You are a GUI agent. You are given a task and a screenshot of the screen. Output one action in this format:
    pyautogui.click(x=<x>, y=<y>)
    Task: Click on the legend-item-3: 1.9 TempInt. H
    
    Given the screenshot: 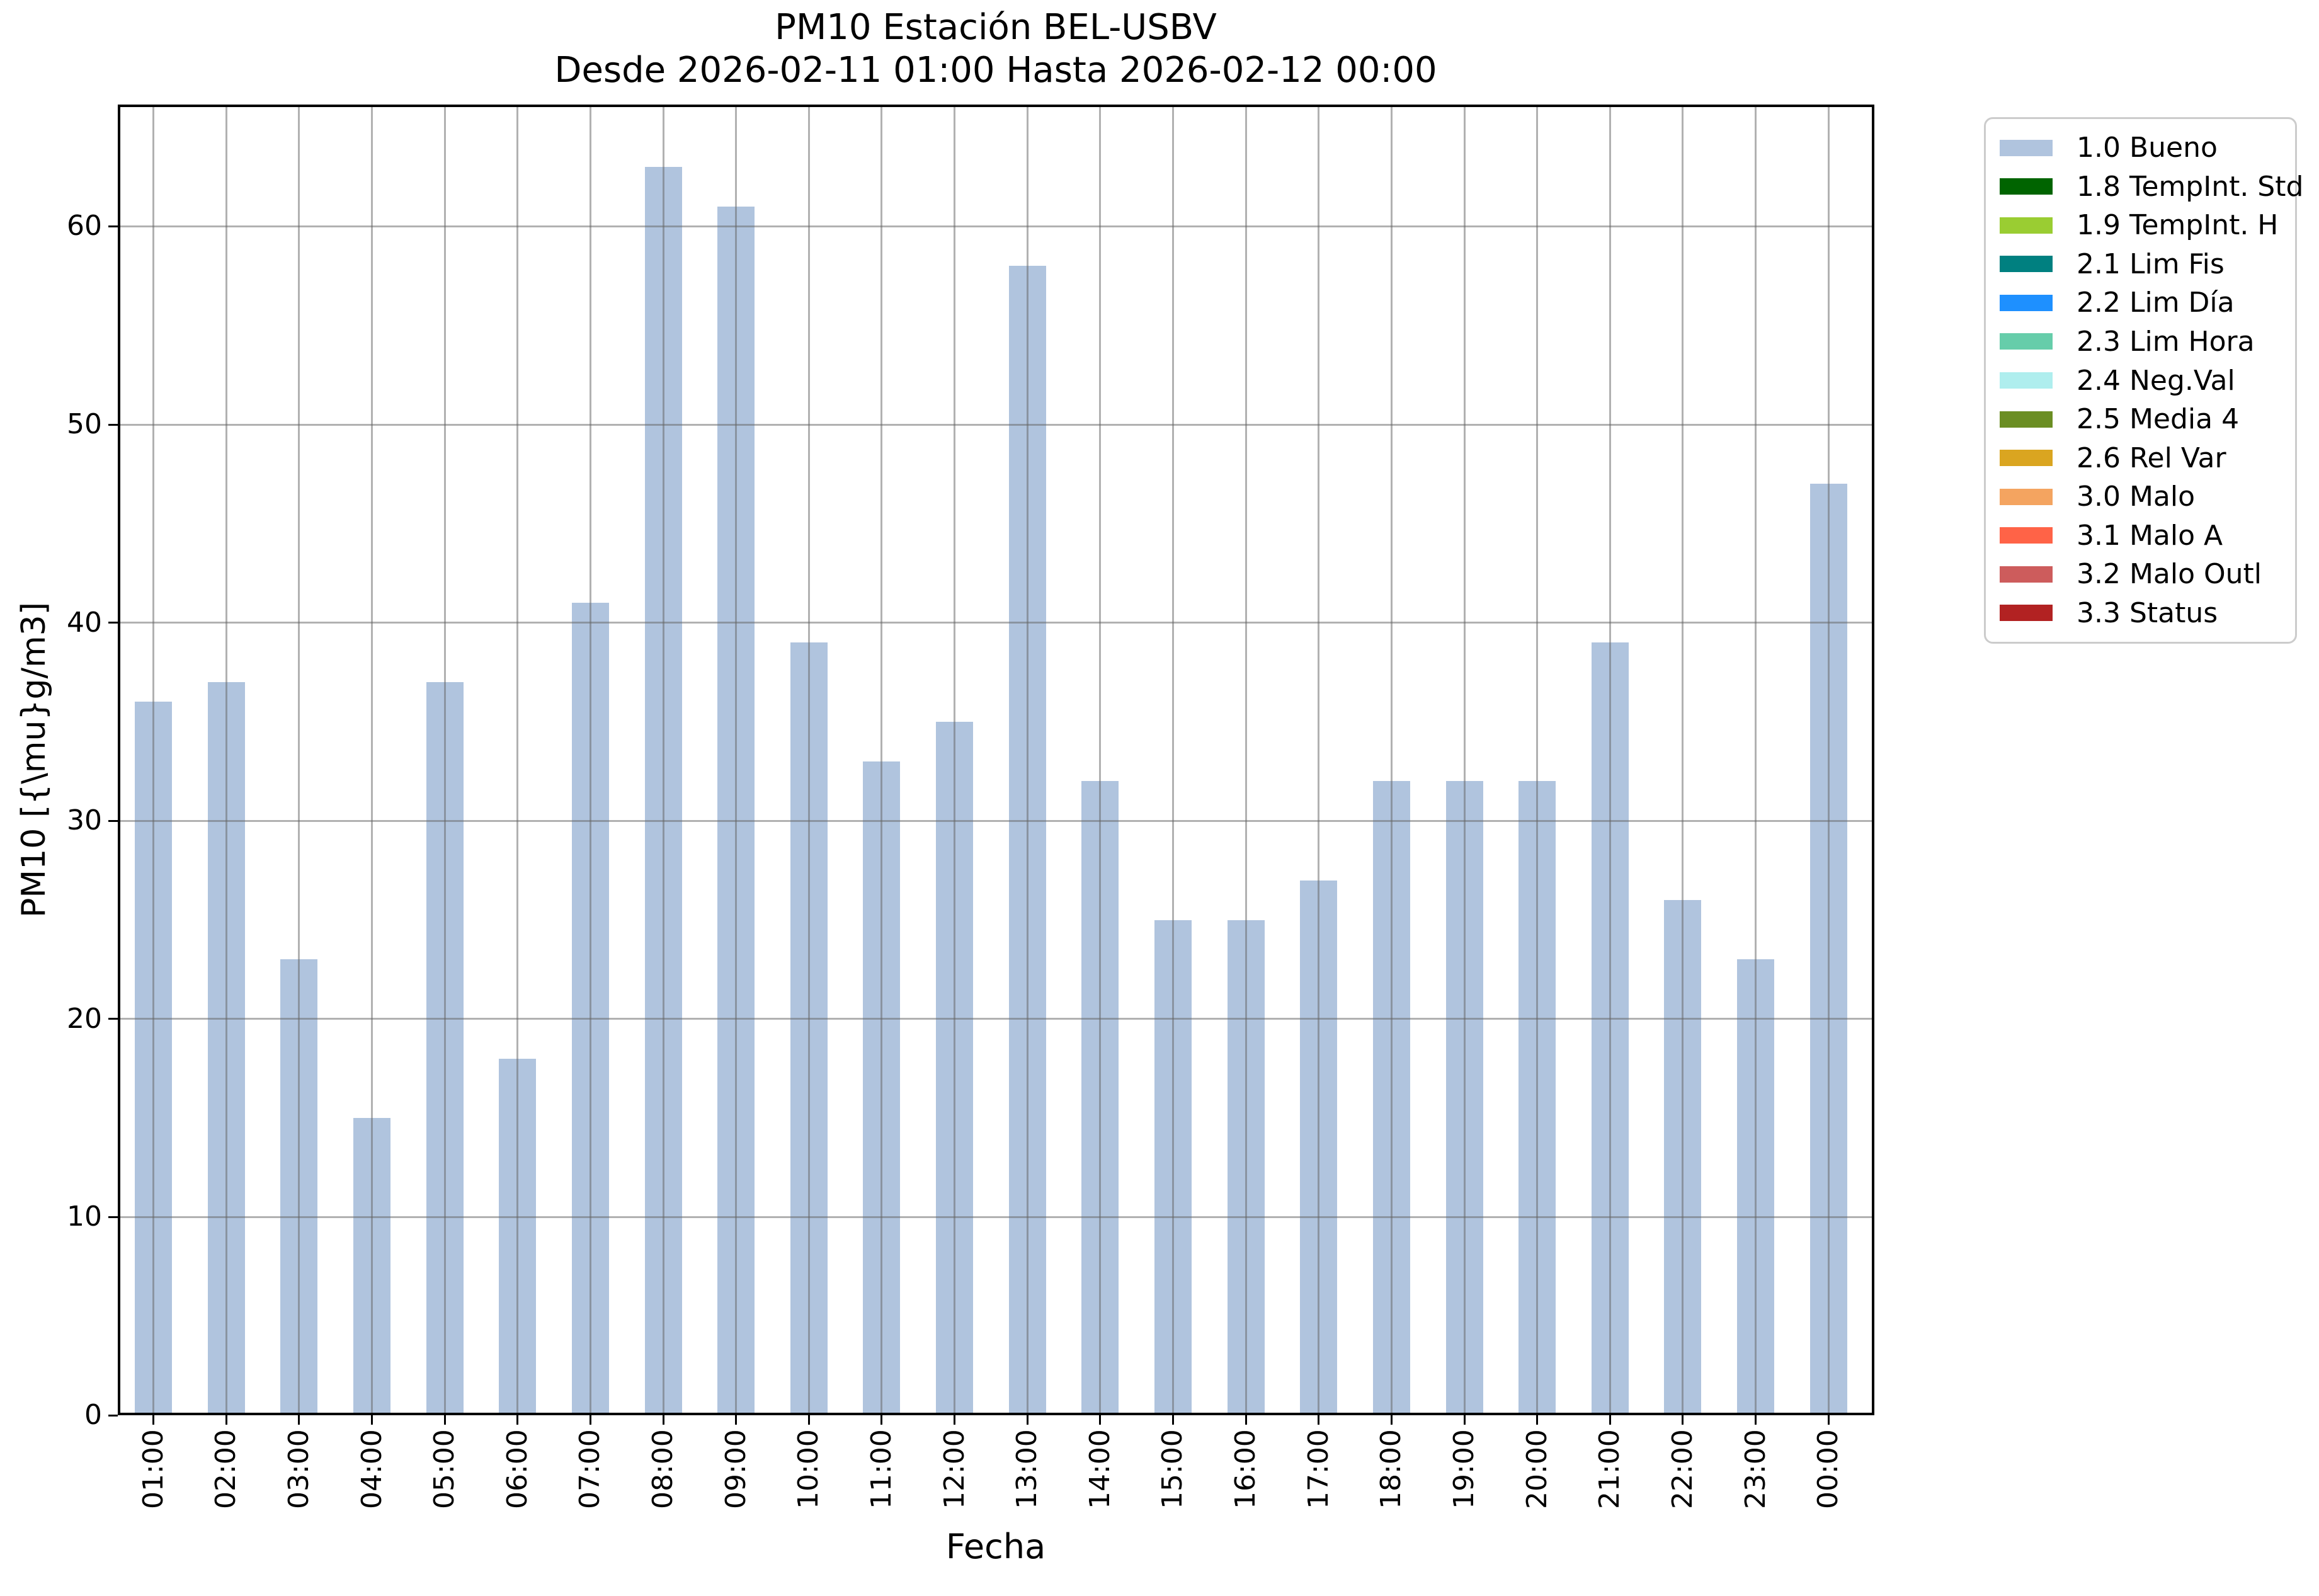 What is the action you would take?
    pyautogui.click(x=2140, y=225)
    